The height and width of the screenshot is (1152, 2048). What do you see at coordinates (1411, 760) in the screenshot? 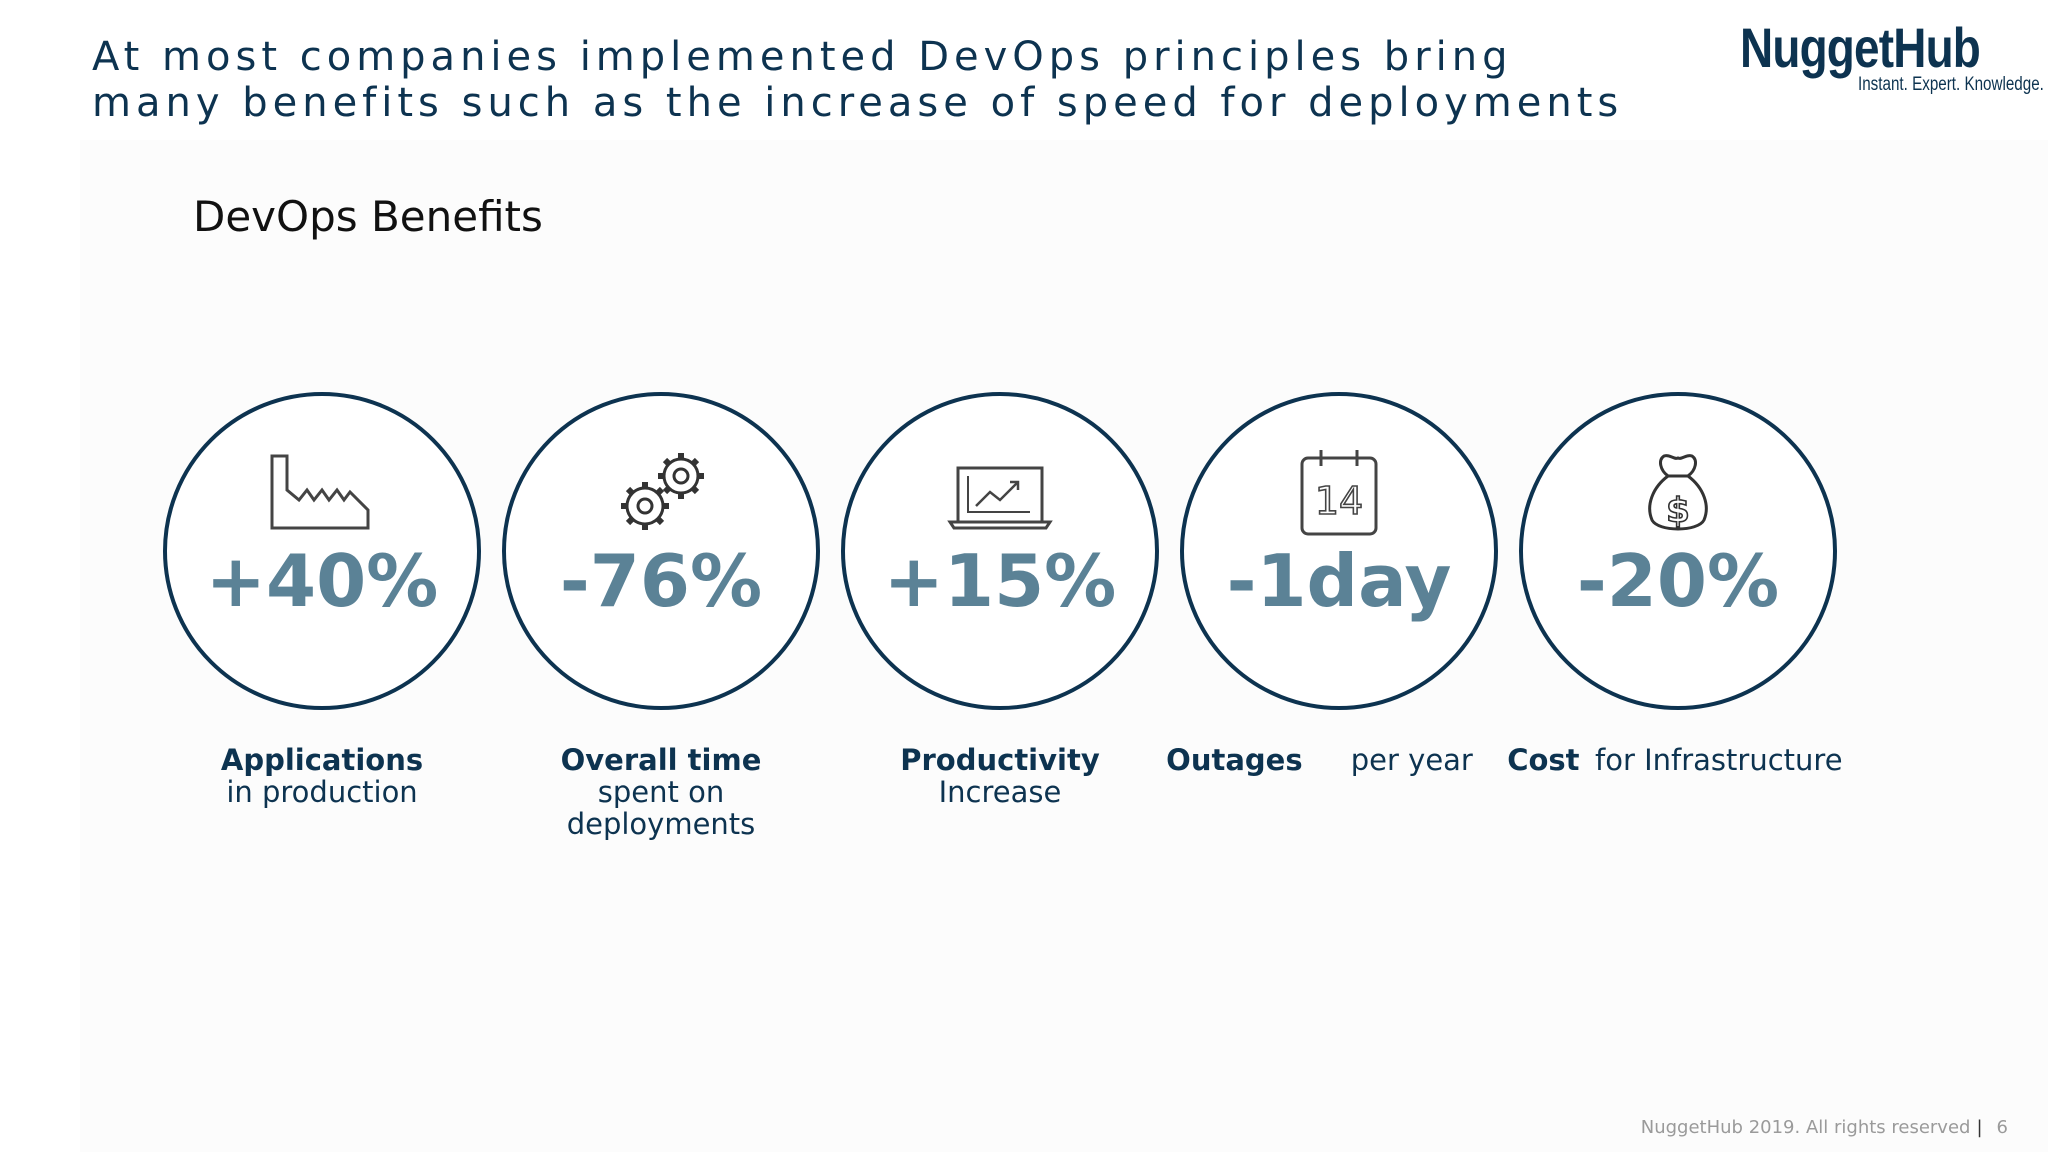
I see `caption-rest: per year` at bounding box center [1411, 760].